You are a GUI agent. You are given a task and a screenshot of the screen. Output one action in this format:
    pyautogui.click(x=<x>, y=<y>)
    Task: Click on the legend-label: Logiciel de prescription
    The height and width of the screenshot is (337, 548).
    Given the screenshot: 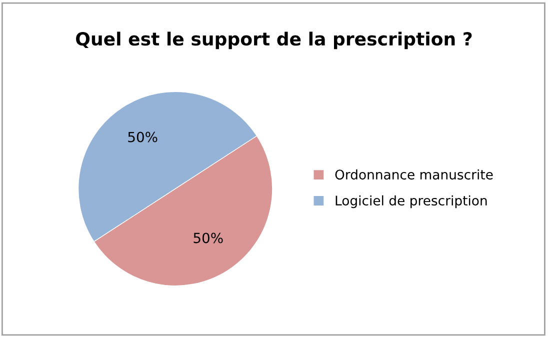 What is the action you would take?
    pyautogui.click(x=411, y=201)
    